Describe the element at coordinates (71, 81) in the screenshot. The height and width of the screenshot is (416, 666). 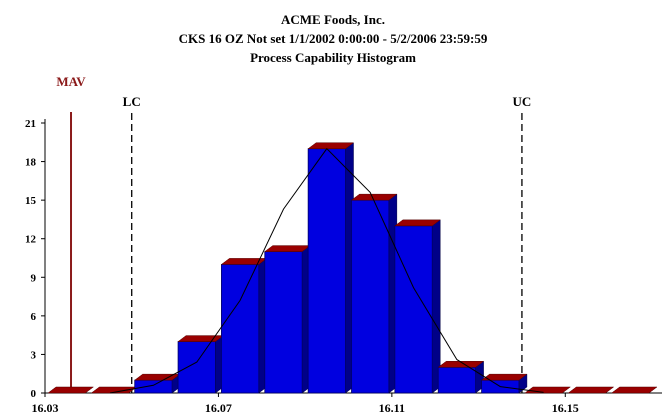
I see `limit-label-mav: MAV` at that location.